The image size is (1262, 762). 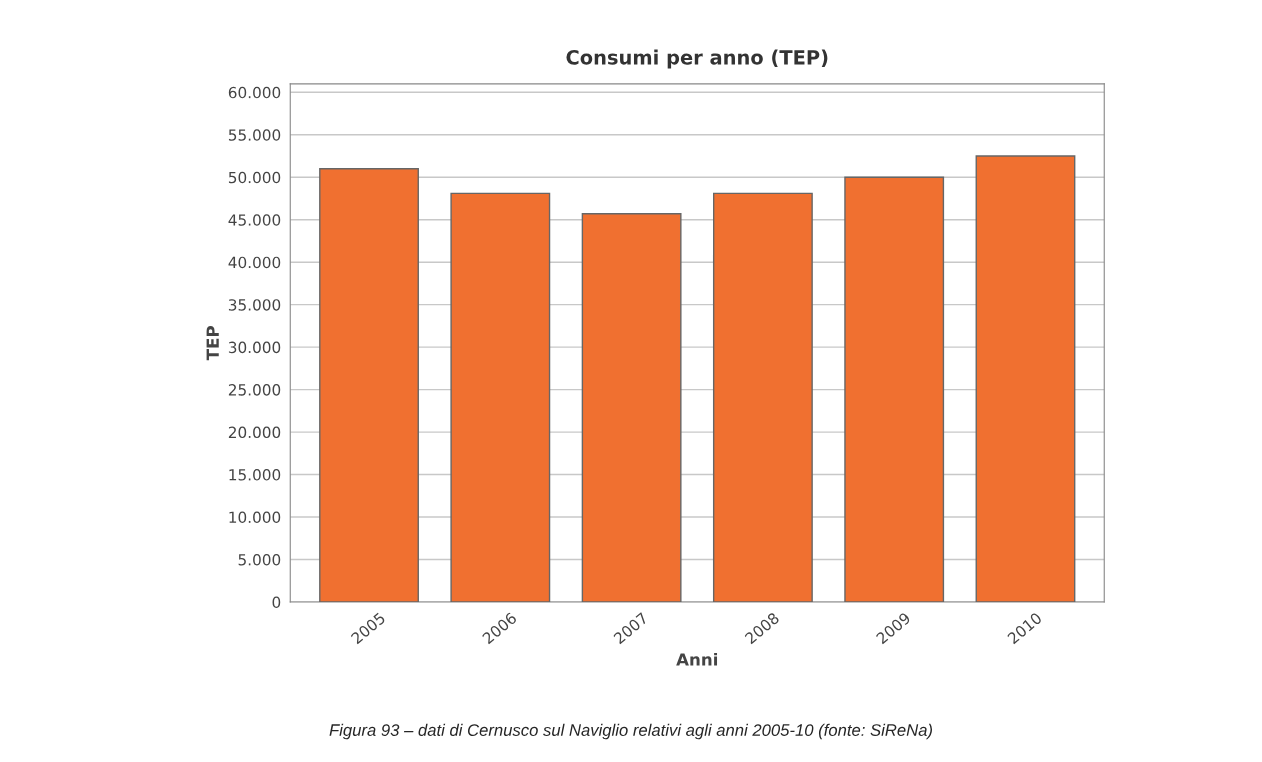 What do you see at coordinates (255, 475) in the screenshot?
I see `y-tick-label: 15.000` at bounding box center [255, 475].